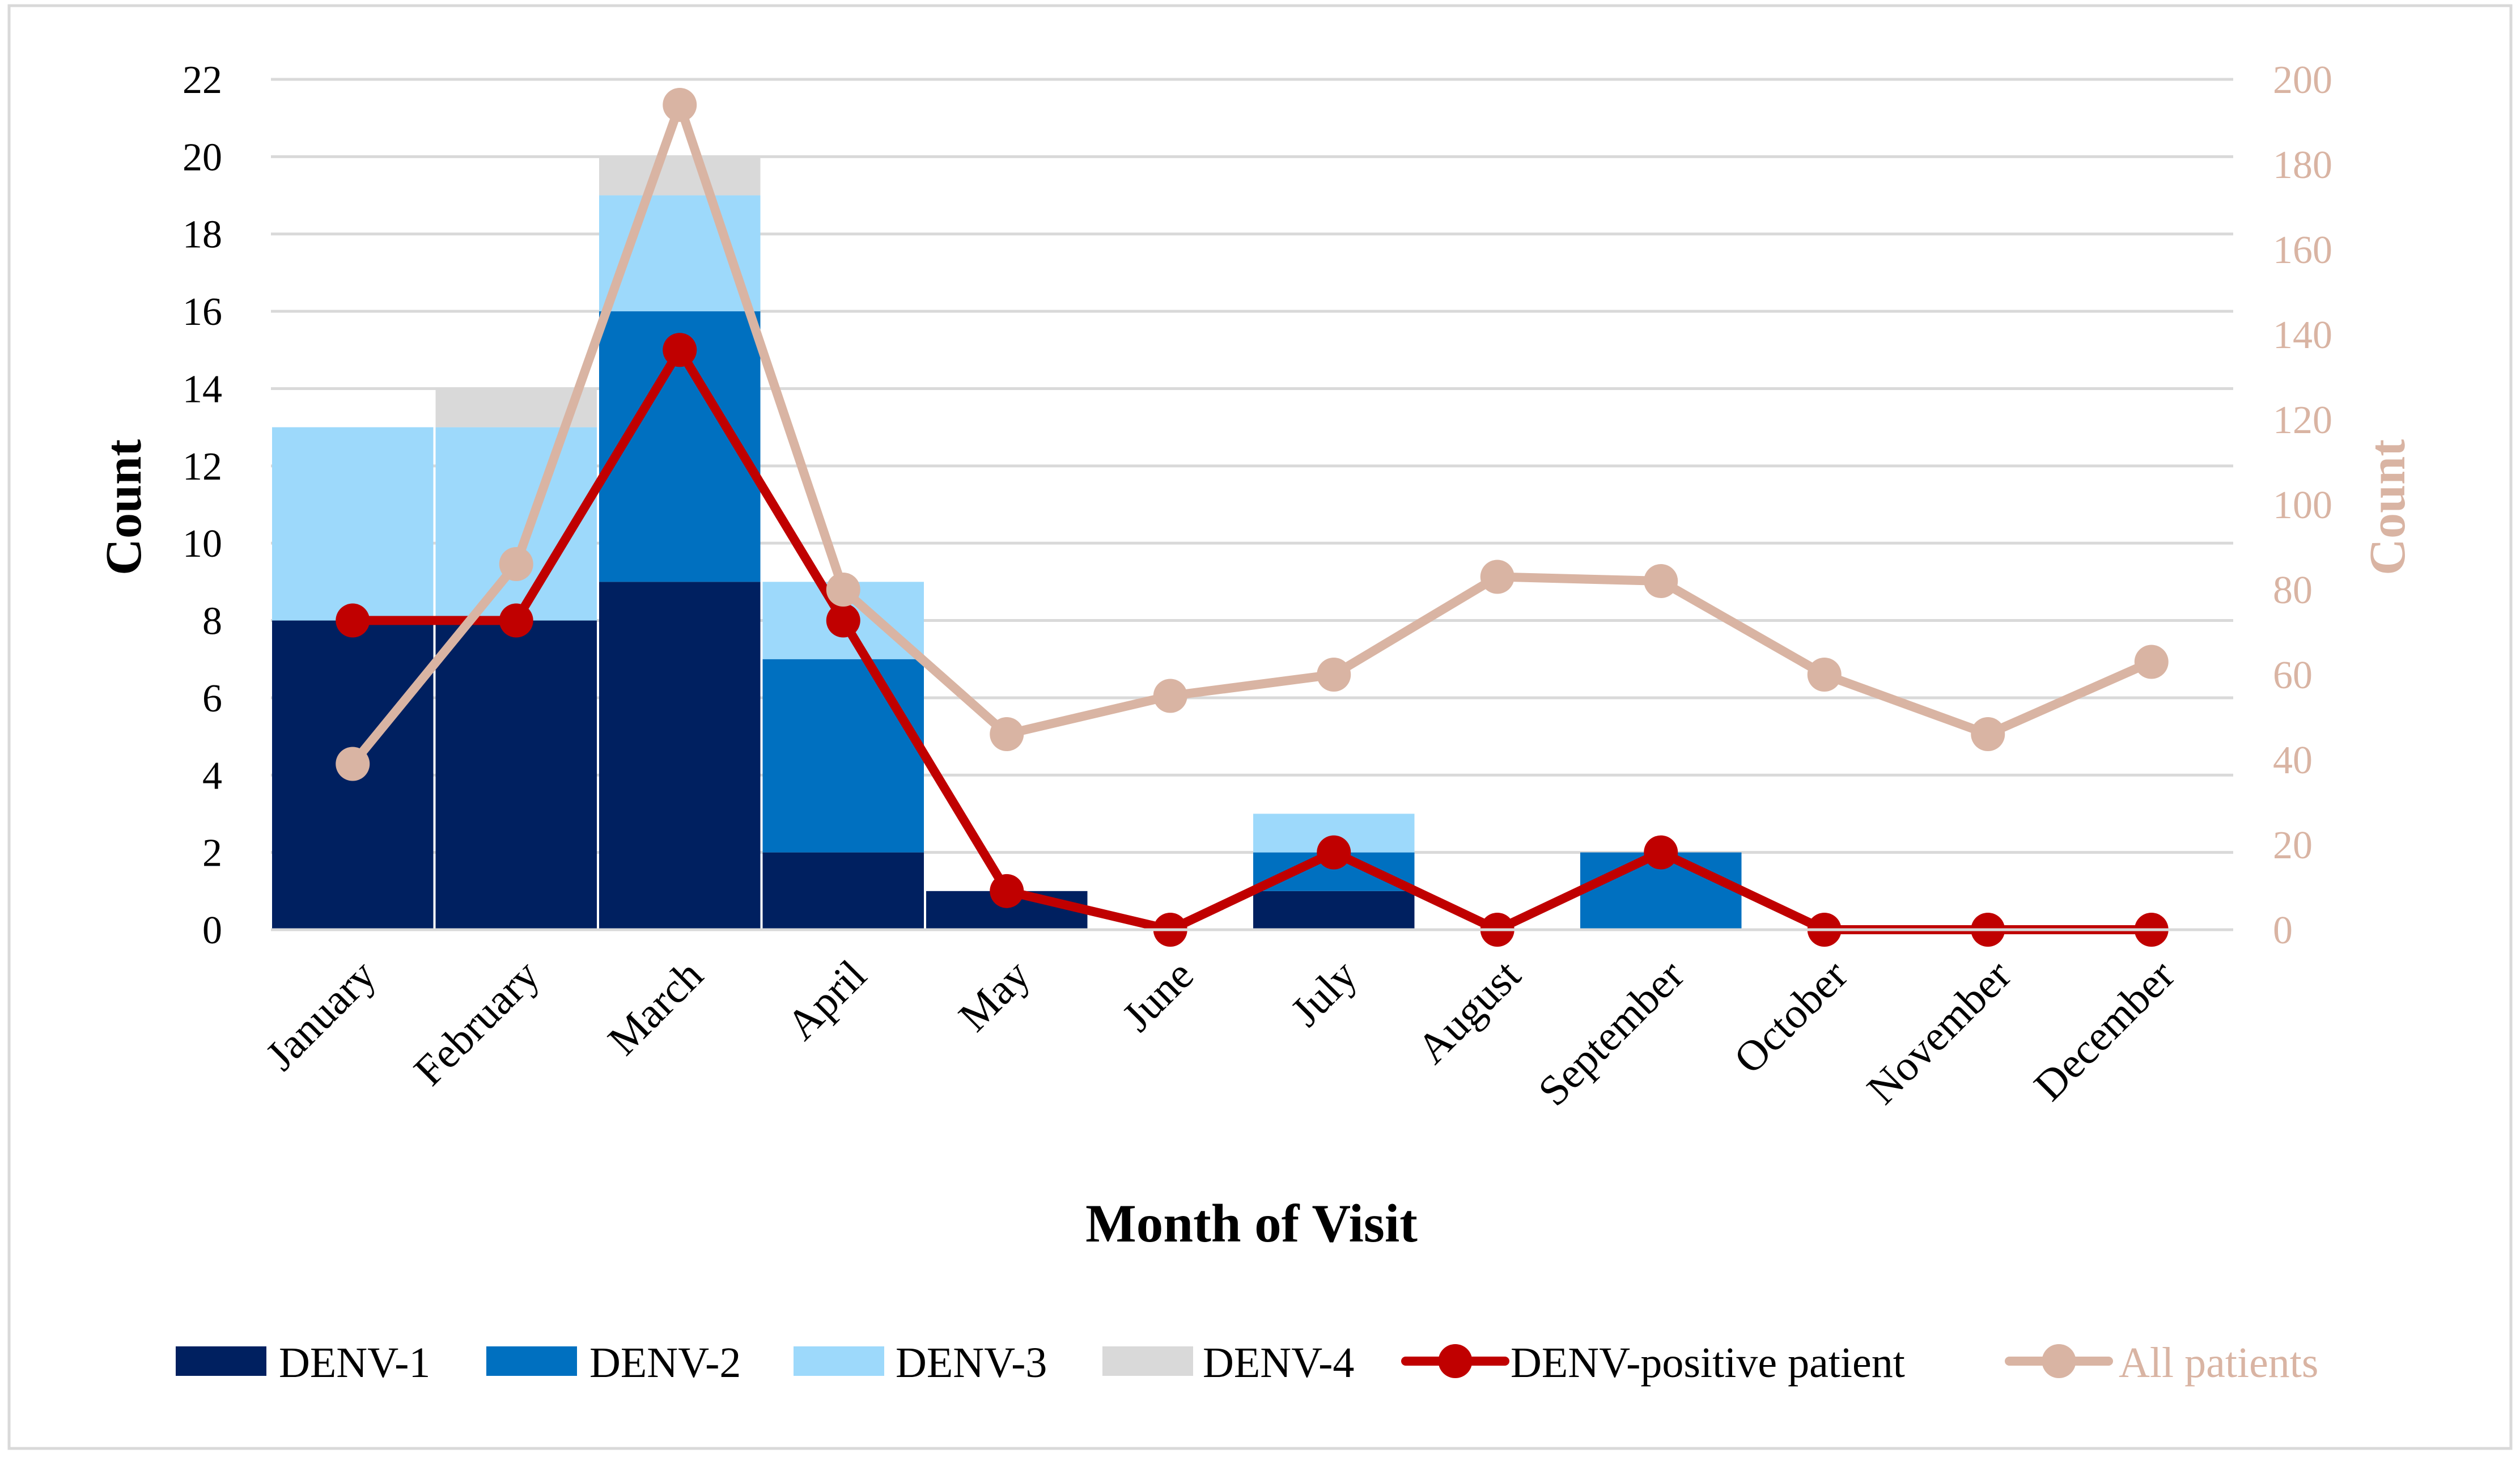  Describe the element at coordinates (202, 312) in the screenshot. I see `y-tick-label: 16` at that location.